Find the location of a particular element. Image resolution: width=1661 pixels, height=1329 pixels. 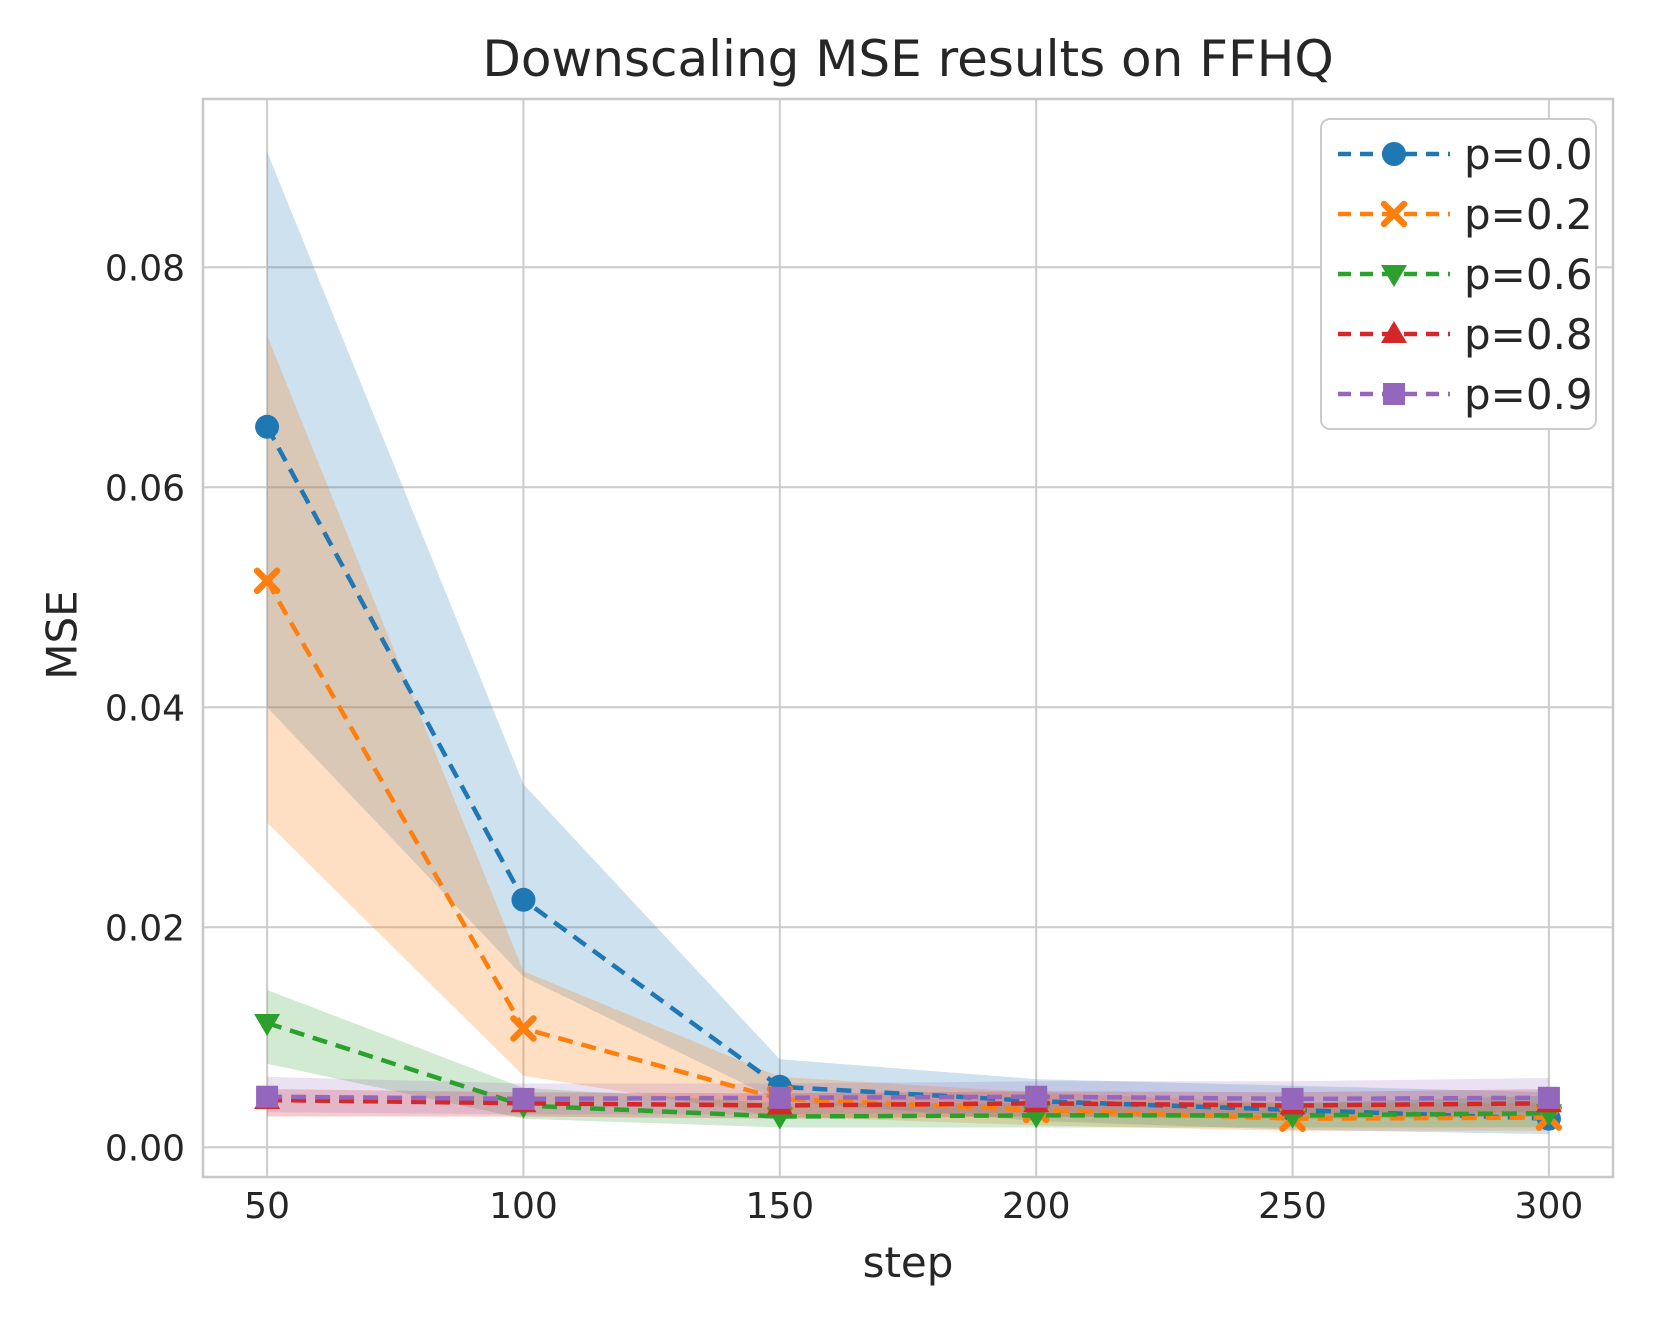

x-tick-label: 100 is located at coordinates (523, 1206).